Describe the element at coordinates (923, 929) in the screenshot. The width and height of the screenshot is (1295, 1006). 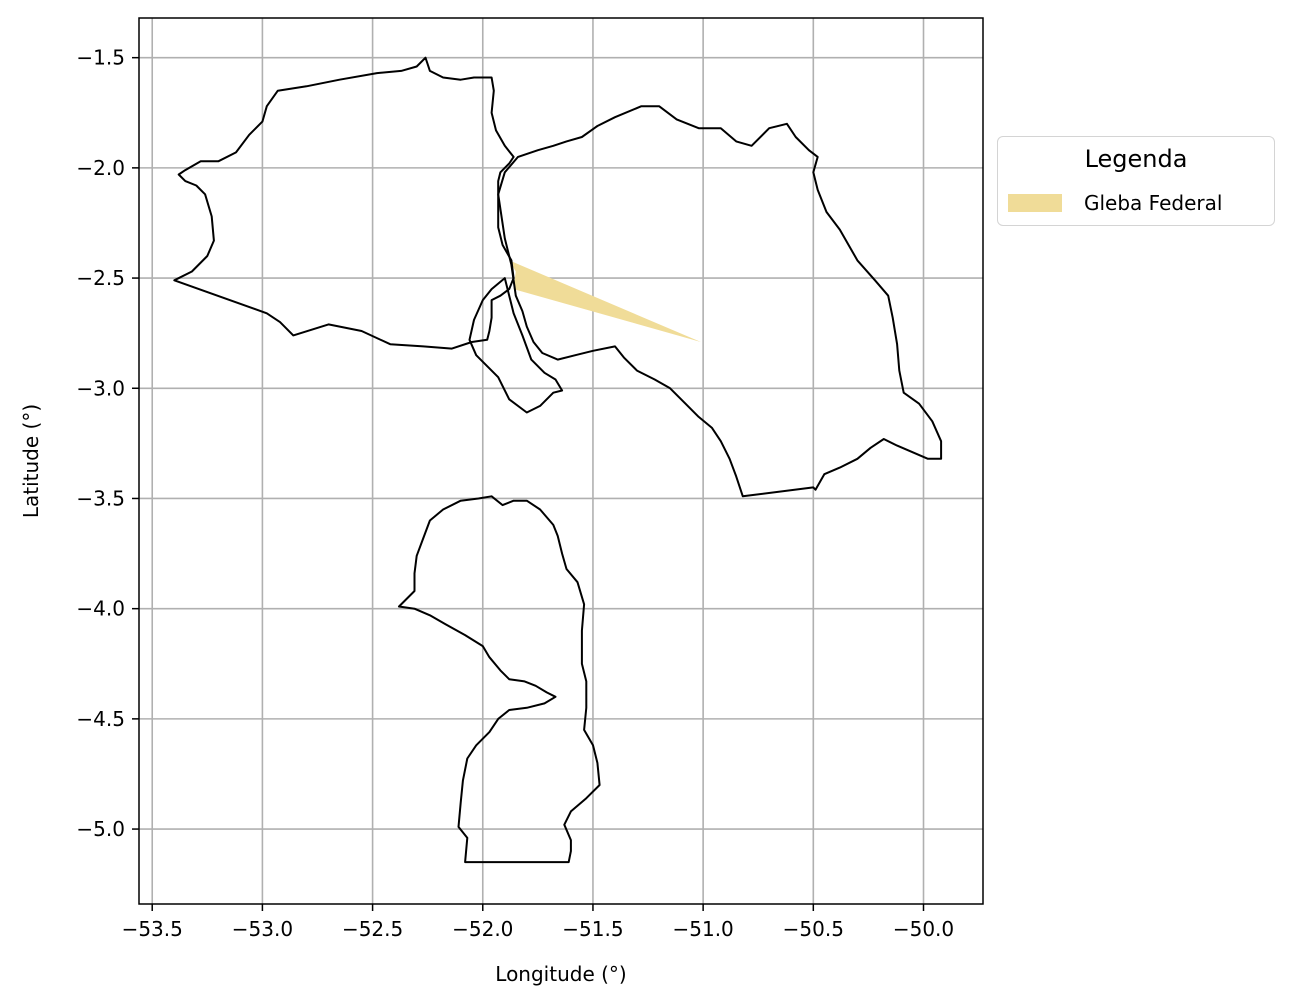
I see `x-tick-label: −50.0` at that location.